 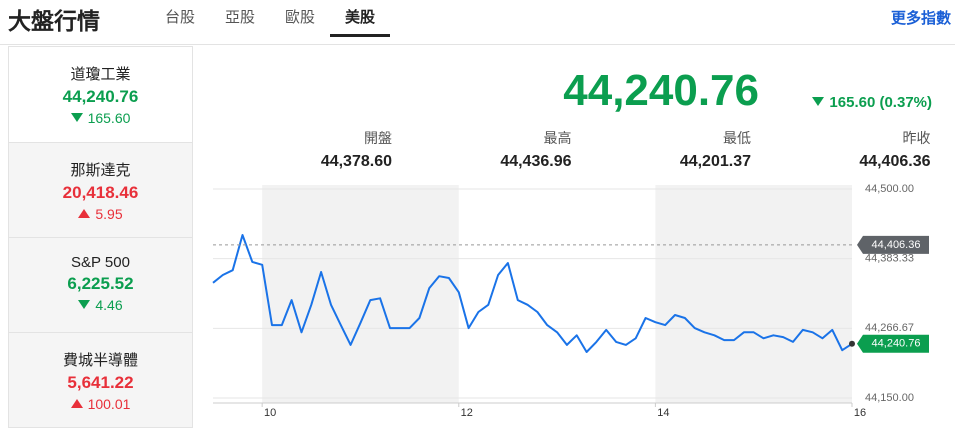 What do you see at coordinates (920, 18) in the screenshot?
I see `more-link: 更多指數` at bounding box center [920, 18].